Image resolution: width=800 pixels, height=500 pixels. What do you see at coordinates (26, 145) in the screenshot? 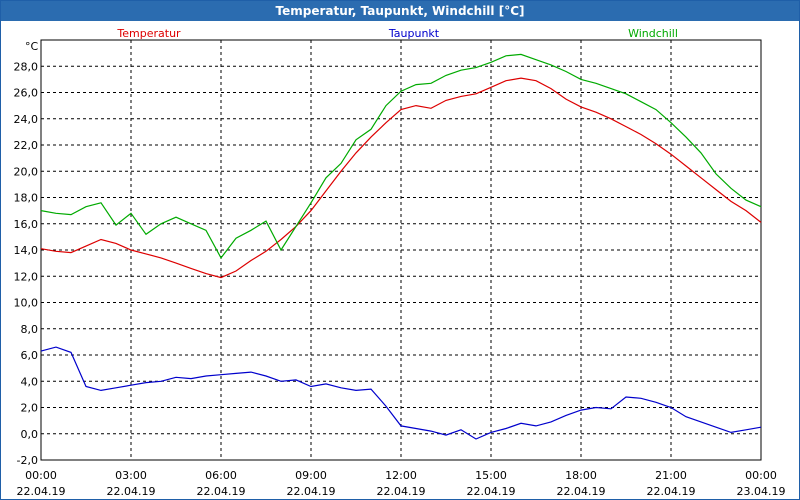
I see `y-tick-label: 22,0` at bounding box center [26, 145].